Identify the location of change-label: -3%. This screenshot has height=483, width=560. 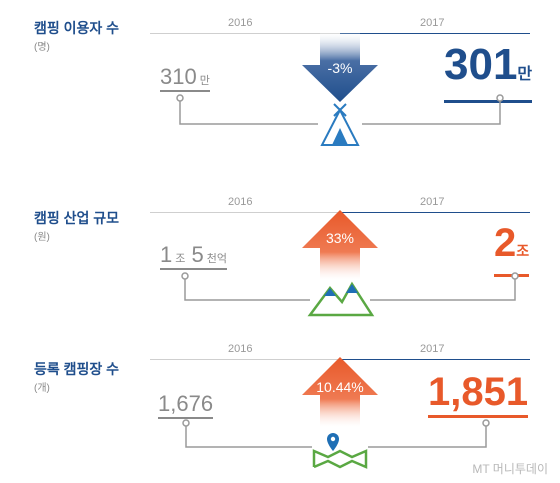
(340, 68).